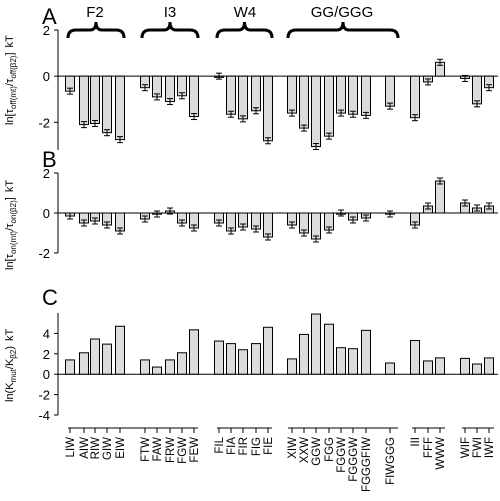  Describe the element at coordinates (146, 449) in the screenshot. I see `x-tick-label-ftw: FTW` at that location.